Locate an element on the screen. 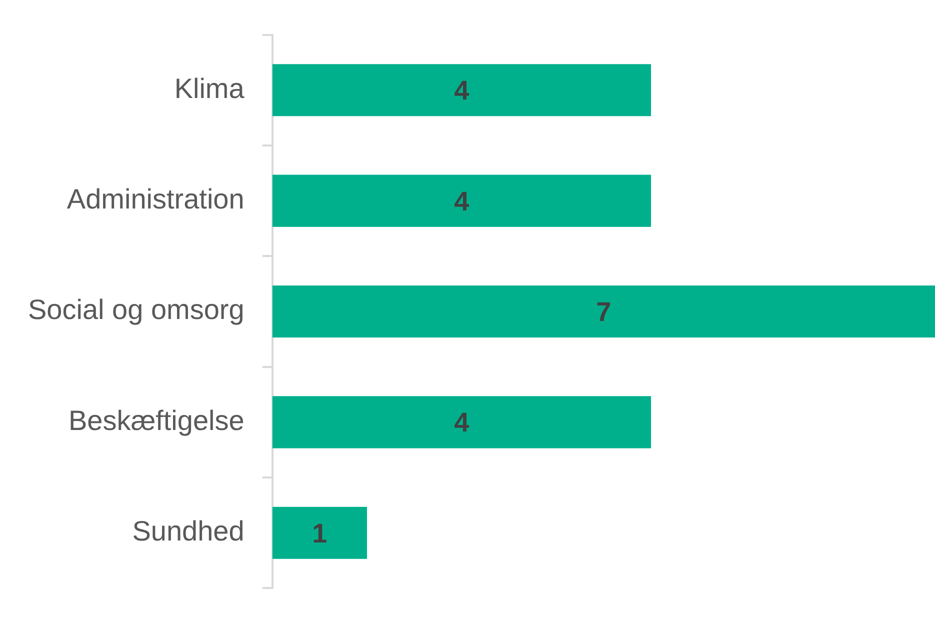  y-tick-label: Beskæftigelse is located at coordinates (156, 420).